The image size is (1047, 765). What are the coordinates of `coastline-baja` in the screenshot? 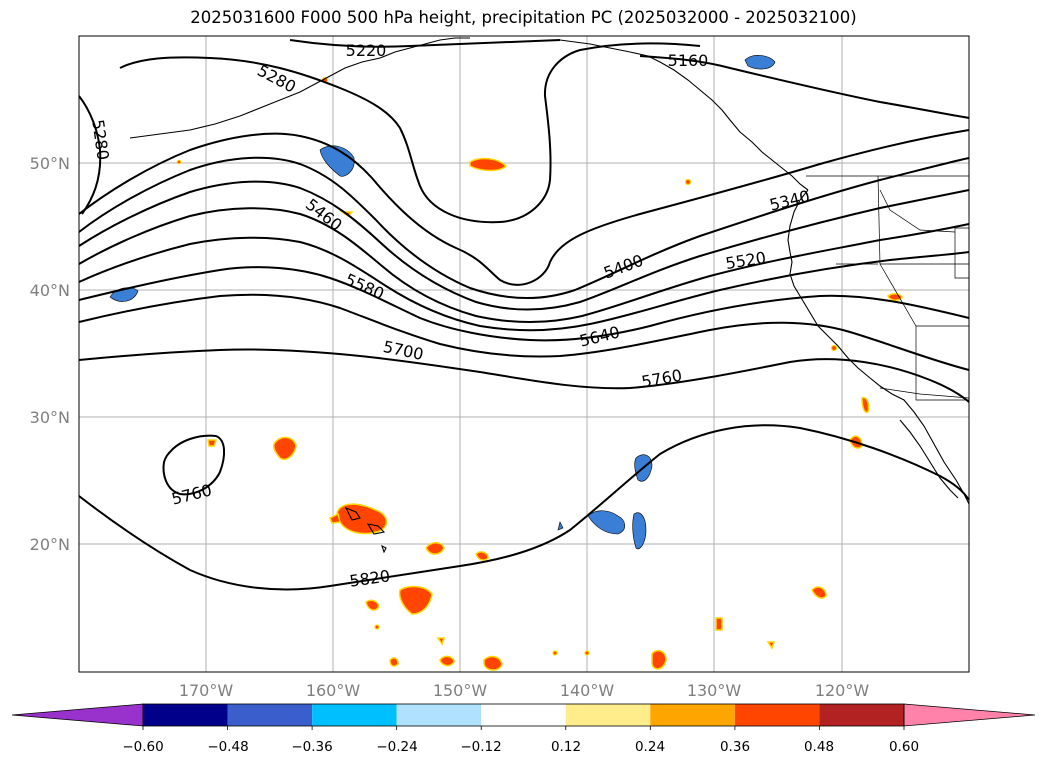 It's located at (929, 459).